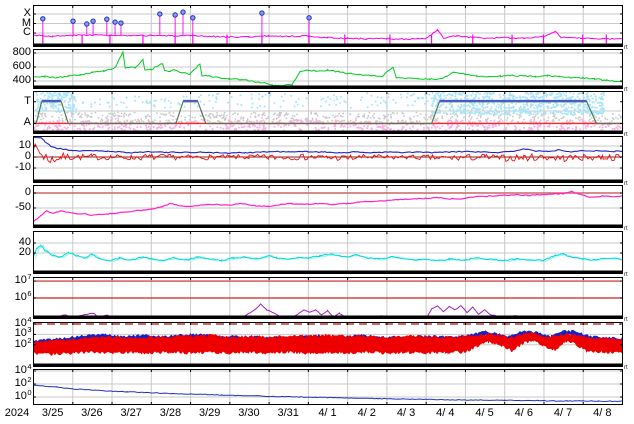  What do you see at coordinates (23, 332) in the screenshot?
I see `y-tick-label: 10³` at bounding box center [23, 332].